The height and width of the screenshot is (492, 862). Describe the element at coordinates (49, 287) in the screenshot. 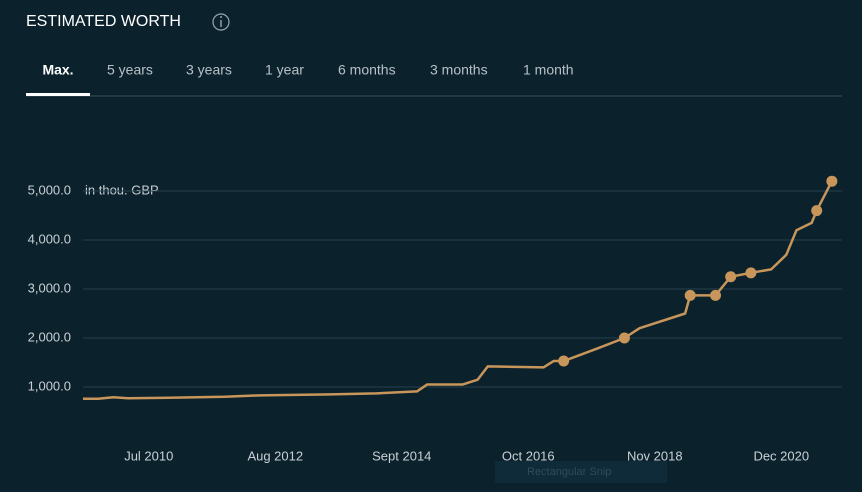

I see `y-tick-label: 3,000.0` at that location.